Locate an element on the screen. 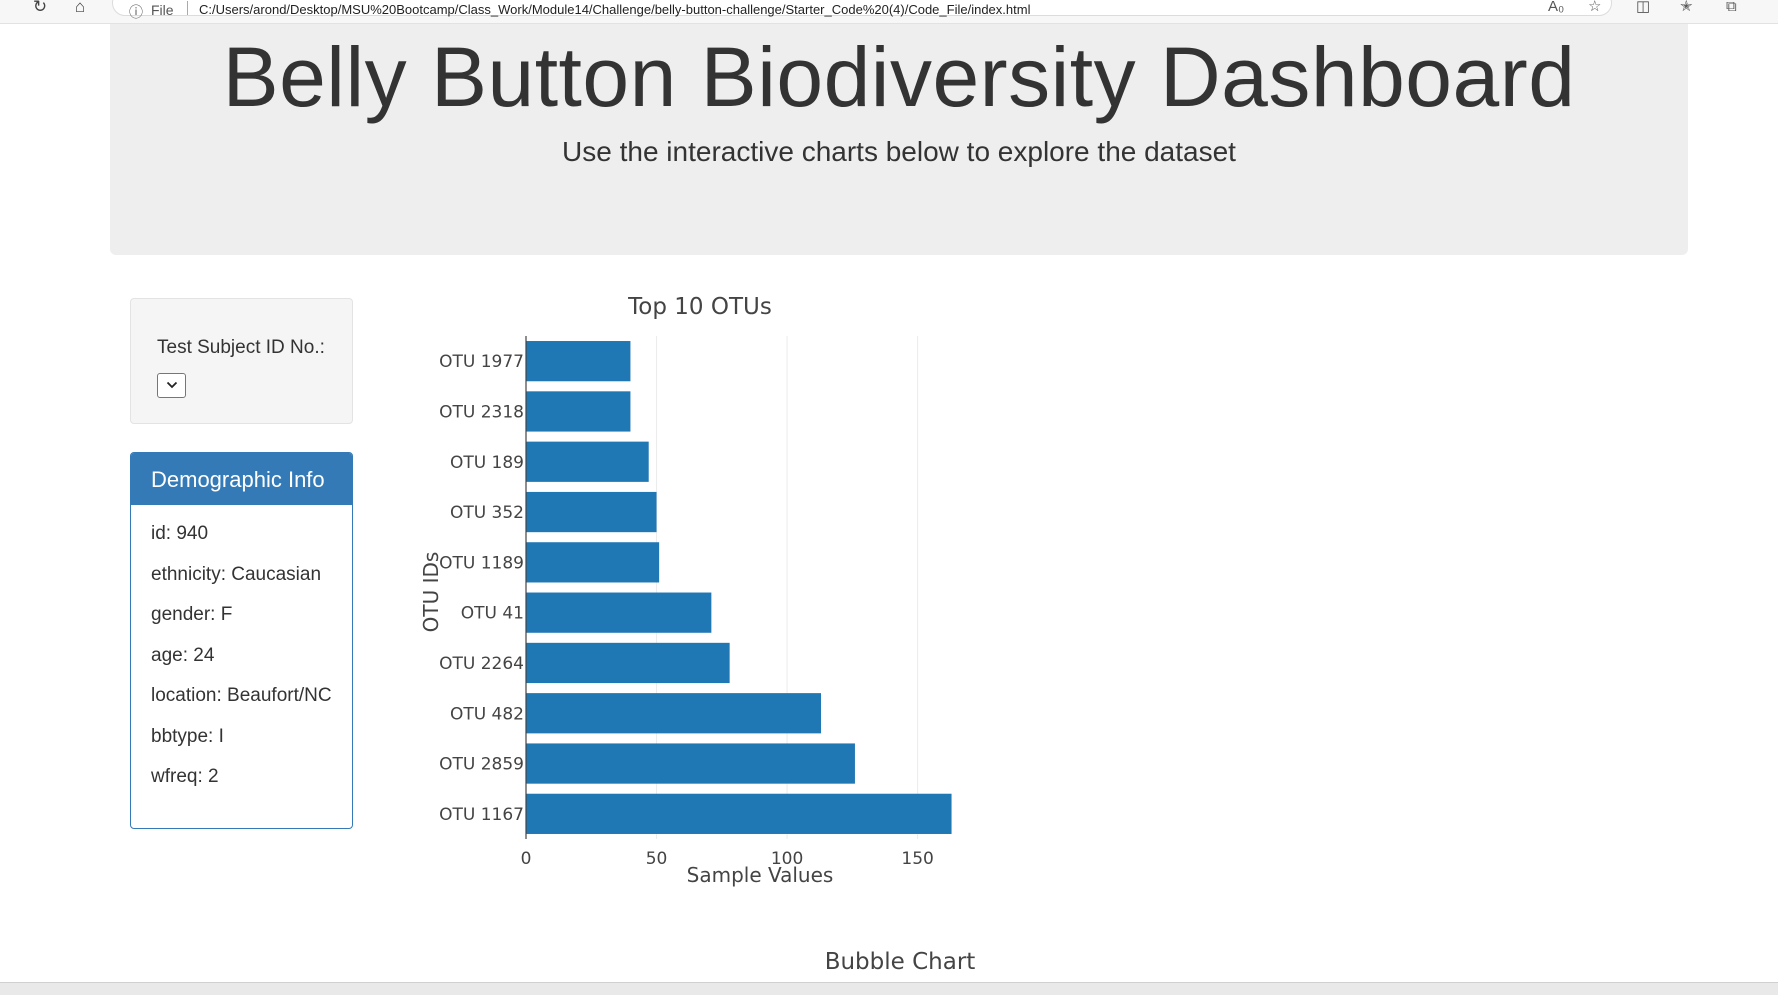  chart-title: Top 10 OTUs is located at coordinates (699, 307).